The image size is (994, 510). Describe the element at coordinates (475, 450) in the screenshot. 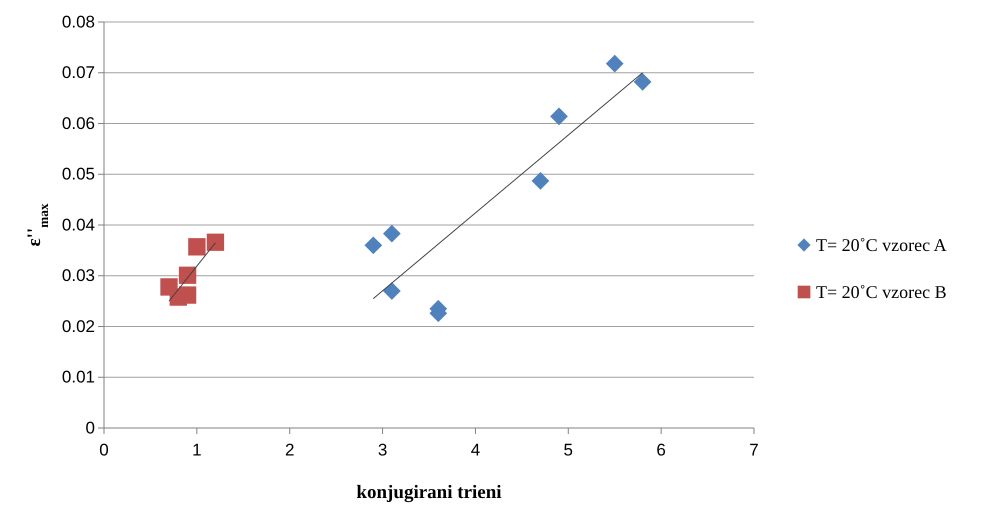

I see `x-tick-label: 4` at that location.